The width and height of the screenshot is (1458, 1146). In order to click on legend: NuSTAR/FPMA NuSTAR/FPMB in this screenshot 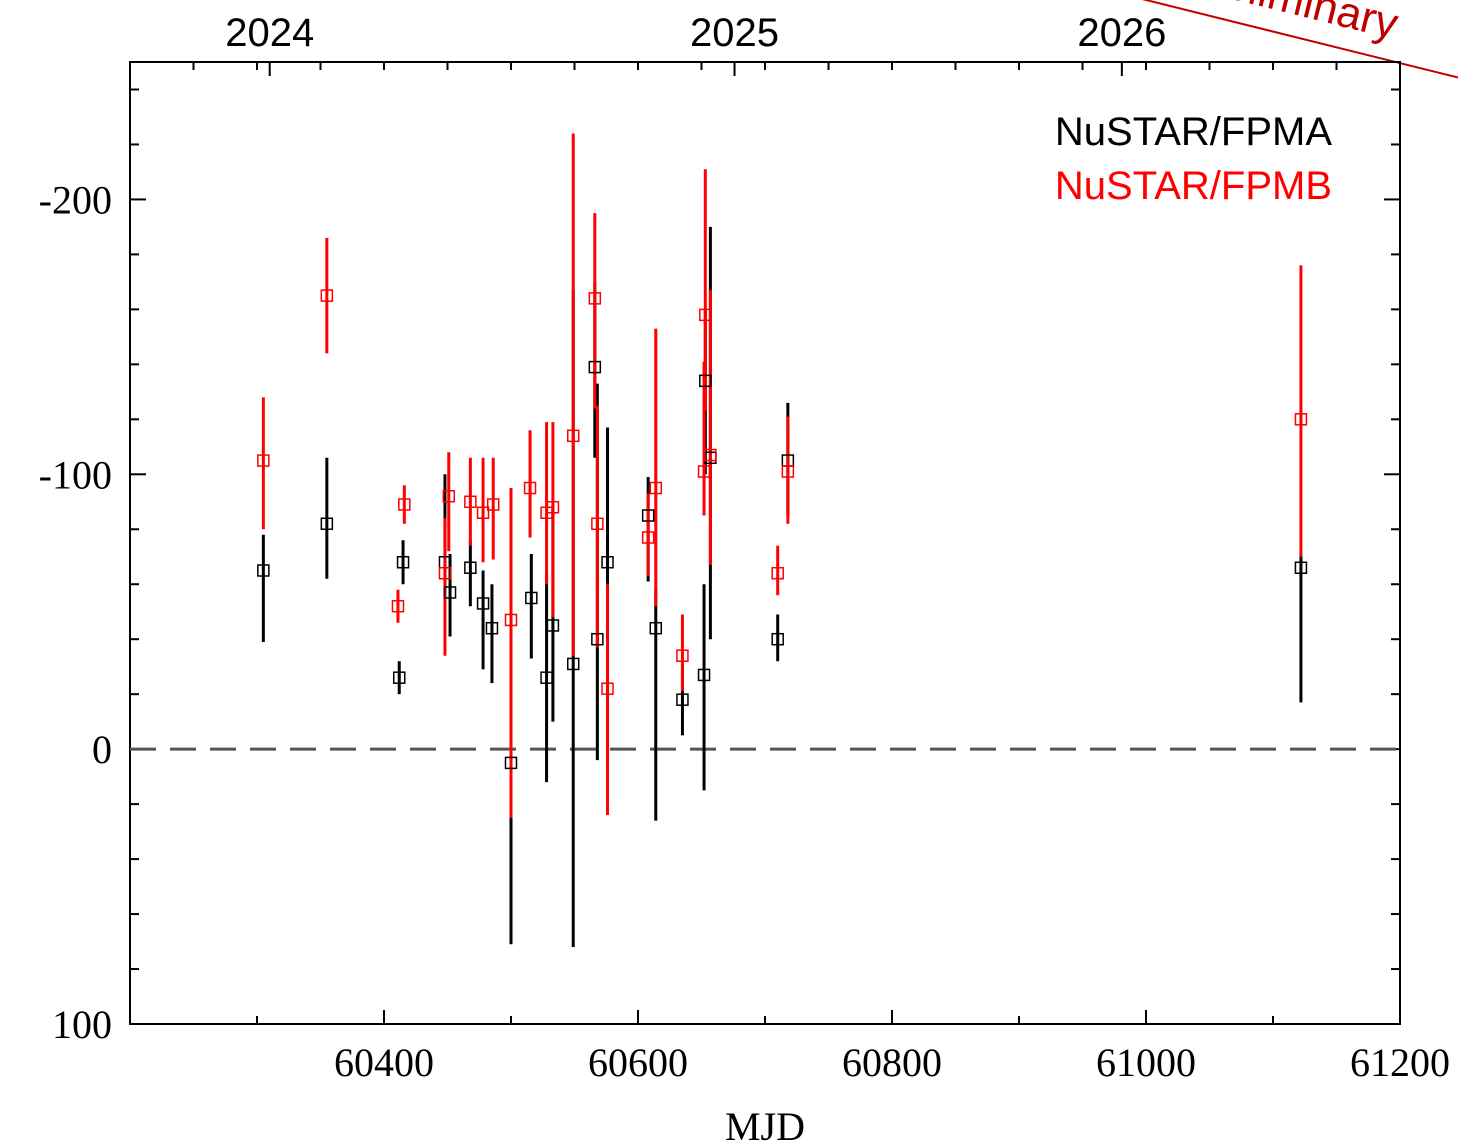, I will do `click(1193, 159)`.